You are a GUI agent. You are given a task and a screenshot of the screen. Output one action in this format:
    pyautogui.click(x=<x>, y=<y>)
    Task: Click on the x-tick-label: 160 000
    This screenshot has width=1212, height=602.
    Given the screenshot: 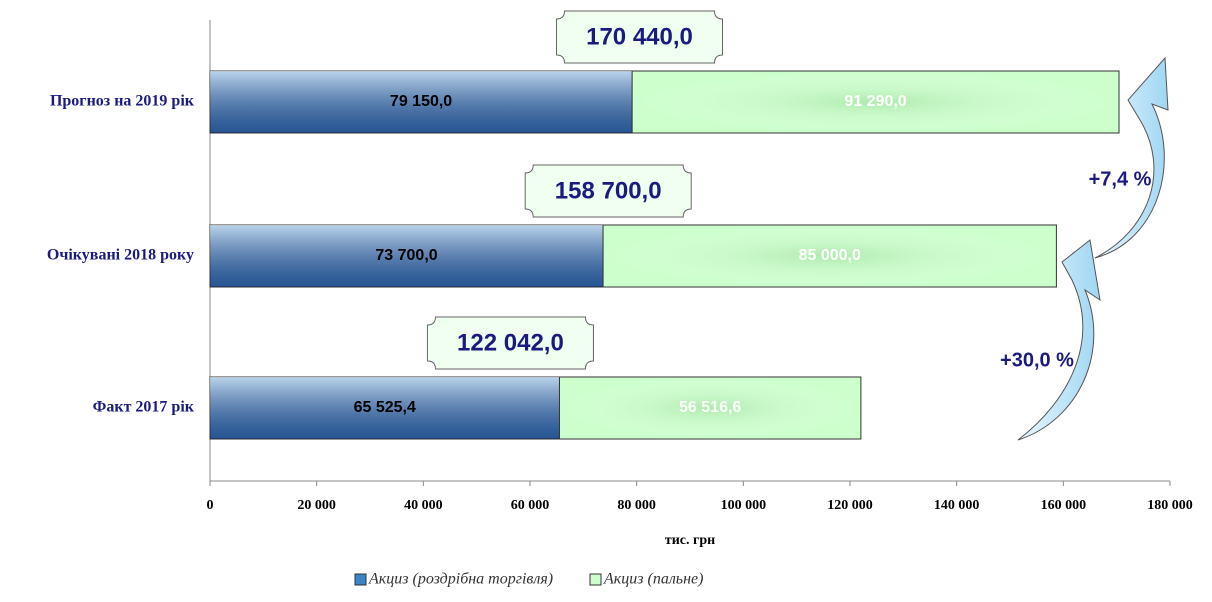 What is the action you would take?
    pyautogui.click(x=1064, y=505)
    